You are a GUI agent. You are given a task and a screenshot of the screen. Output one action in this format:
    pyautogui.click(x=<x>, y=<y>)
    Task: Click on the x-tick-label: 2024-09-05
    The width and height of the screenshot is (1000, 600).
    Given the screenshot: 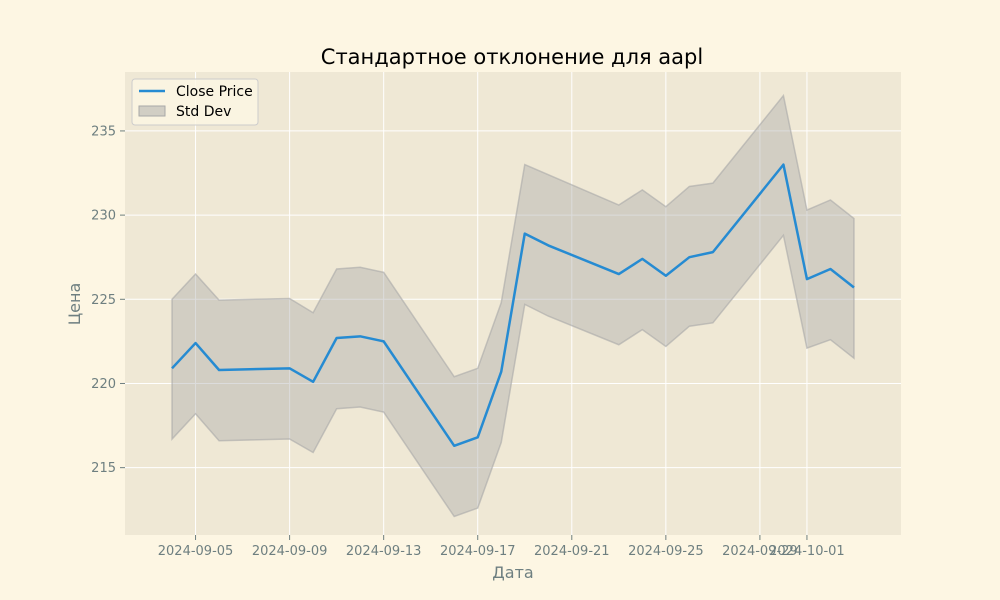 What is the action you would take?
    pyautogui.click(x=196, y=551)
    